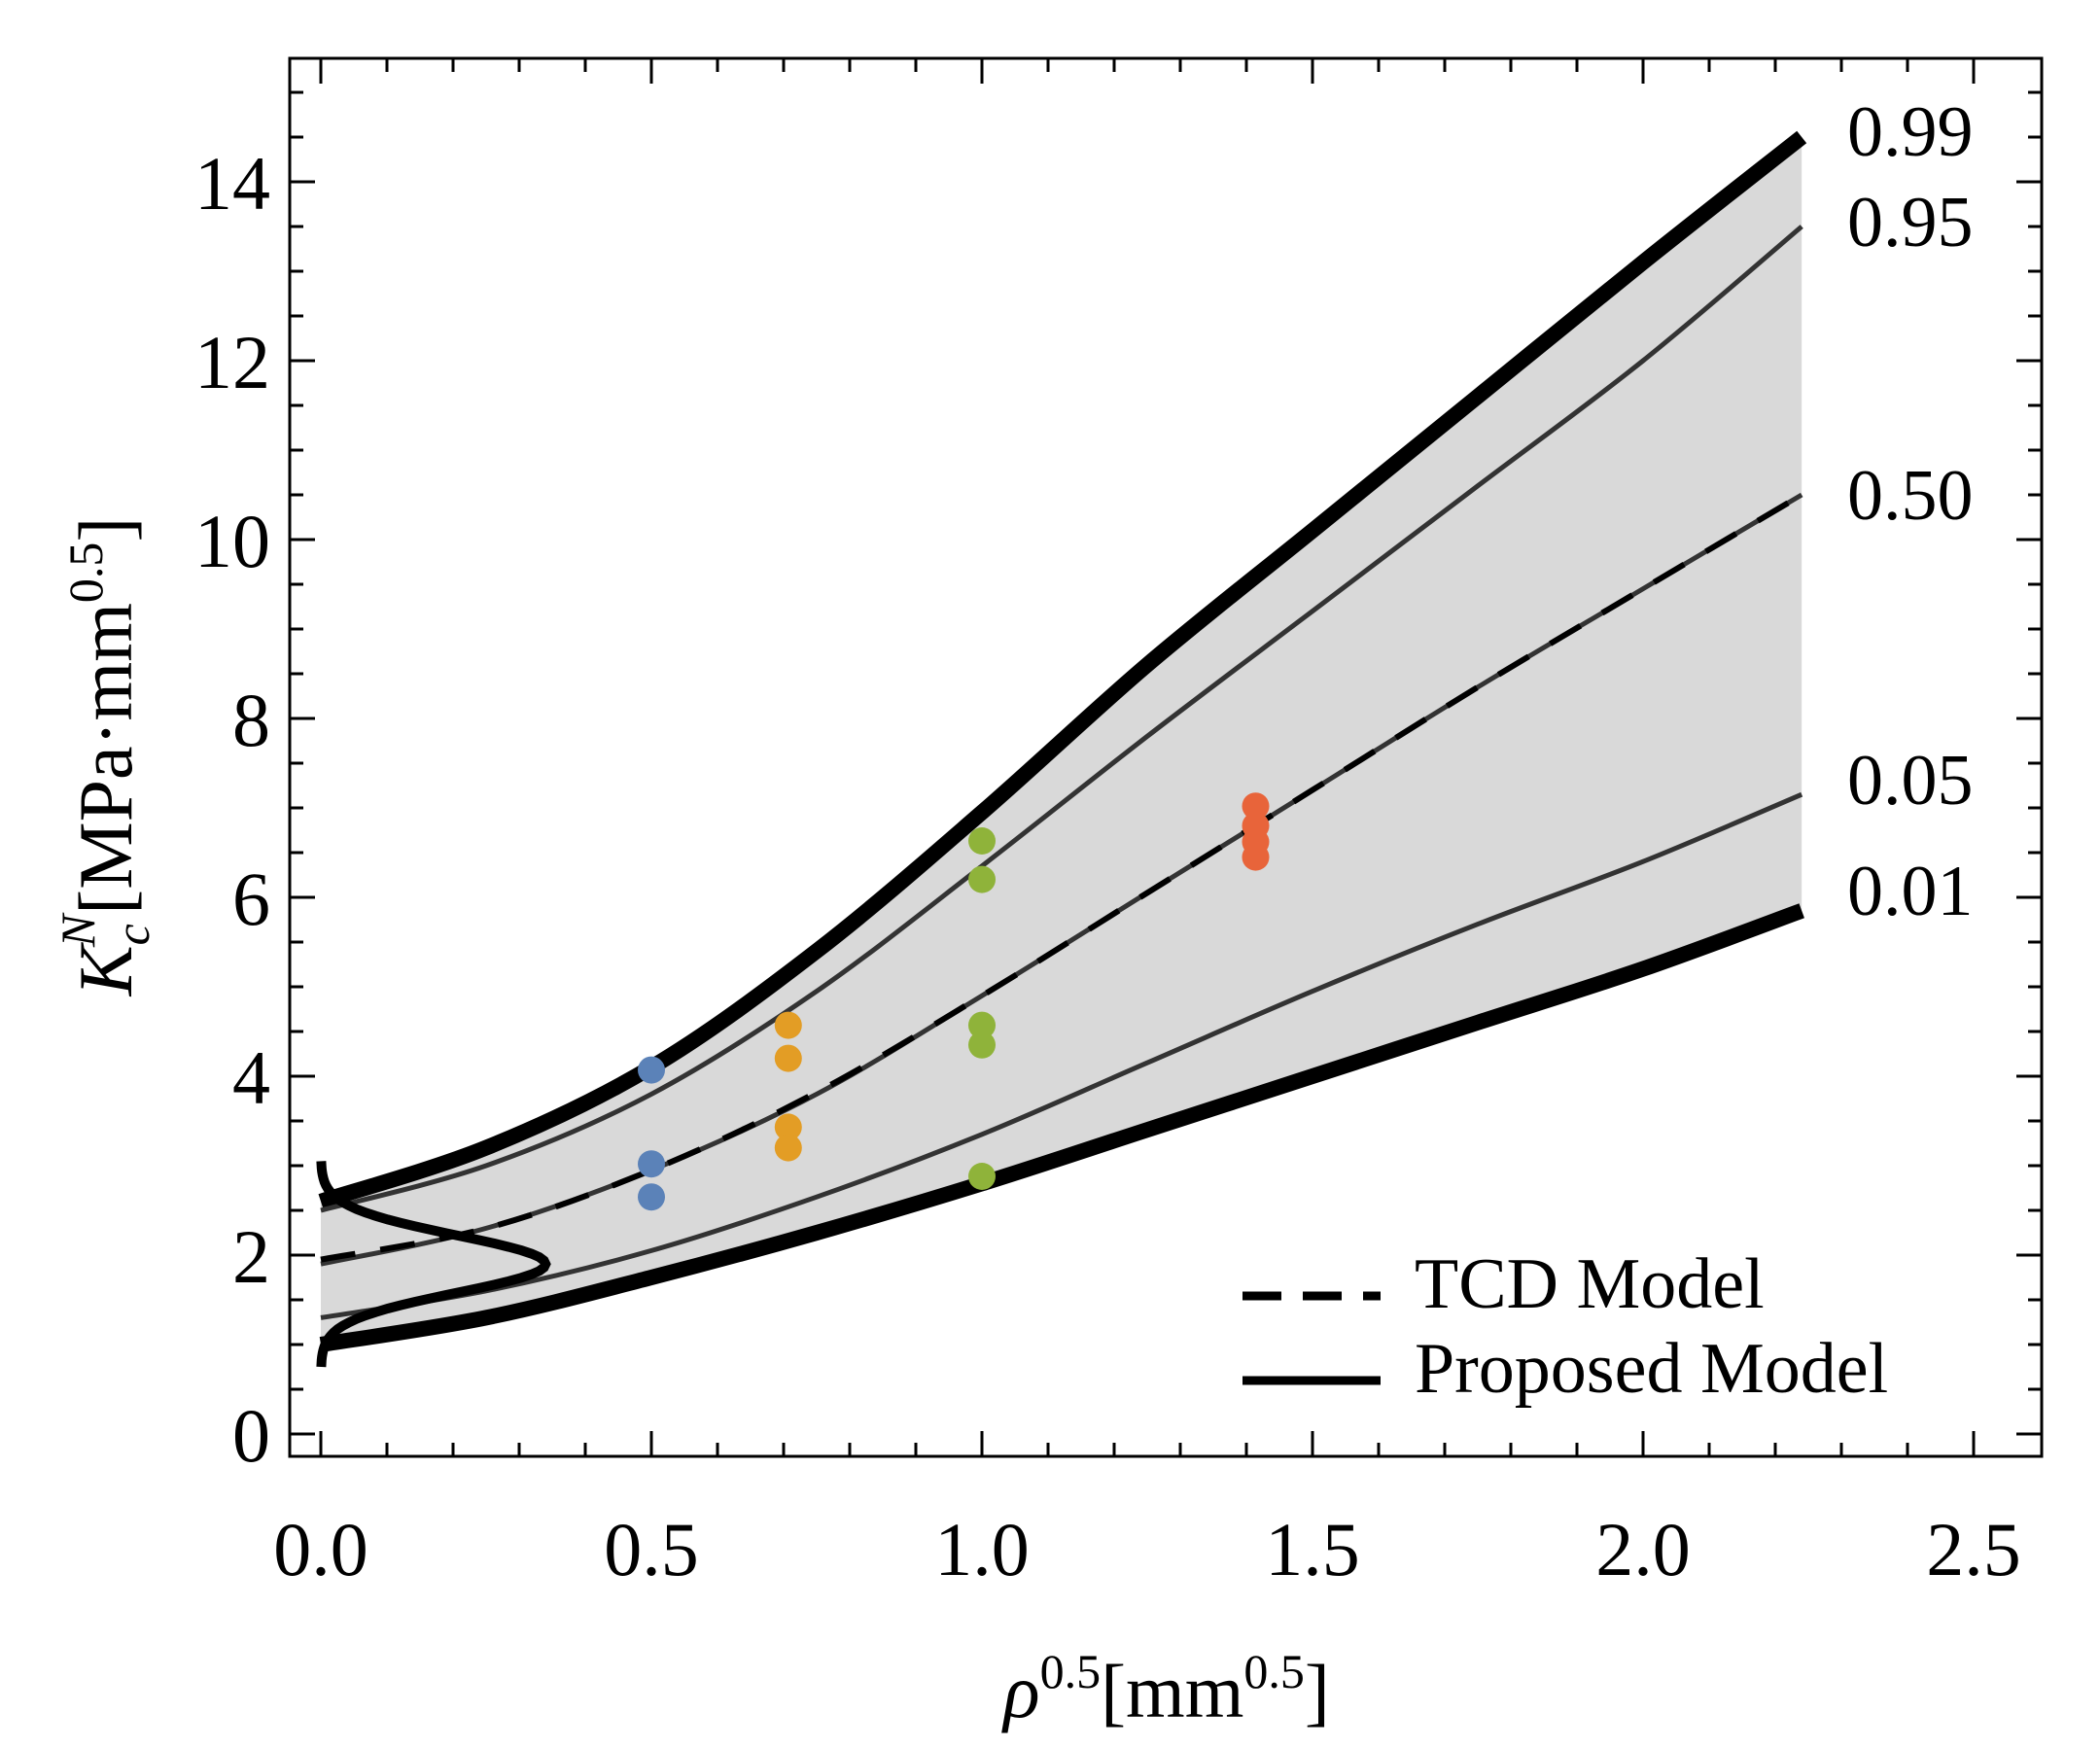  Describe the element at coordinates (1312, 1549) in the screenshot. I see `x-tick-label: 1.5` at that location.